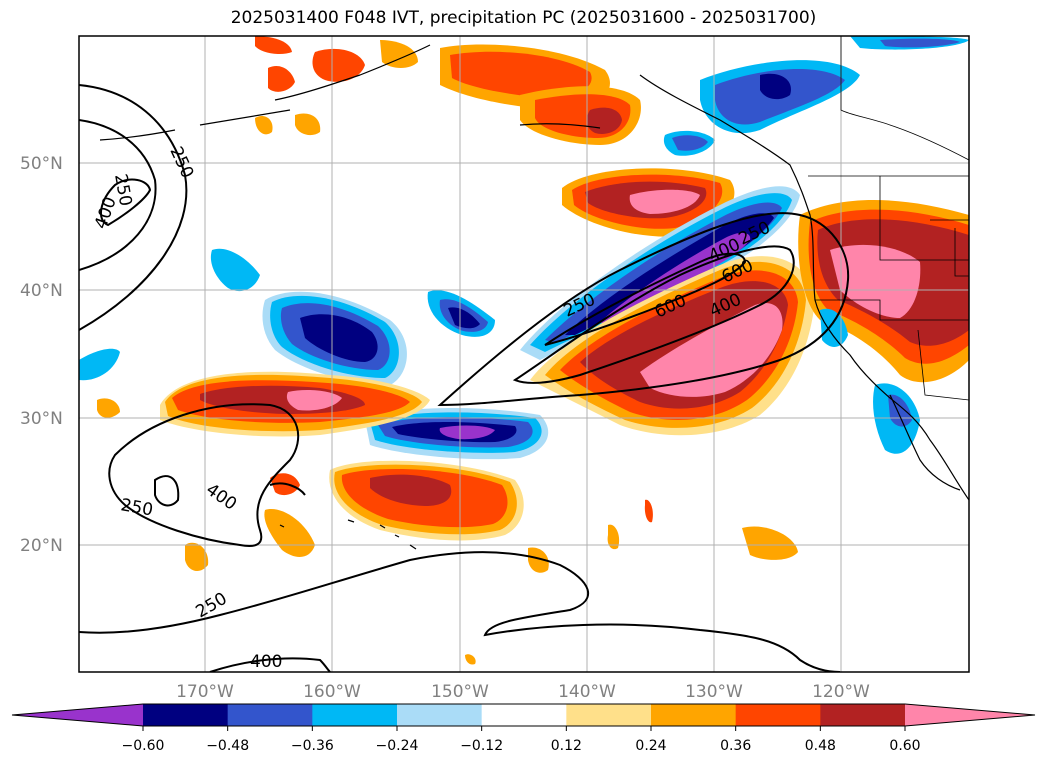  I want to click on lon-label-140w: 140°W, so click(587, 692).